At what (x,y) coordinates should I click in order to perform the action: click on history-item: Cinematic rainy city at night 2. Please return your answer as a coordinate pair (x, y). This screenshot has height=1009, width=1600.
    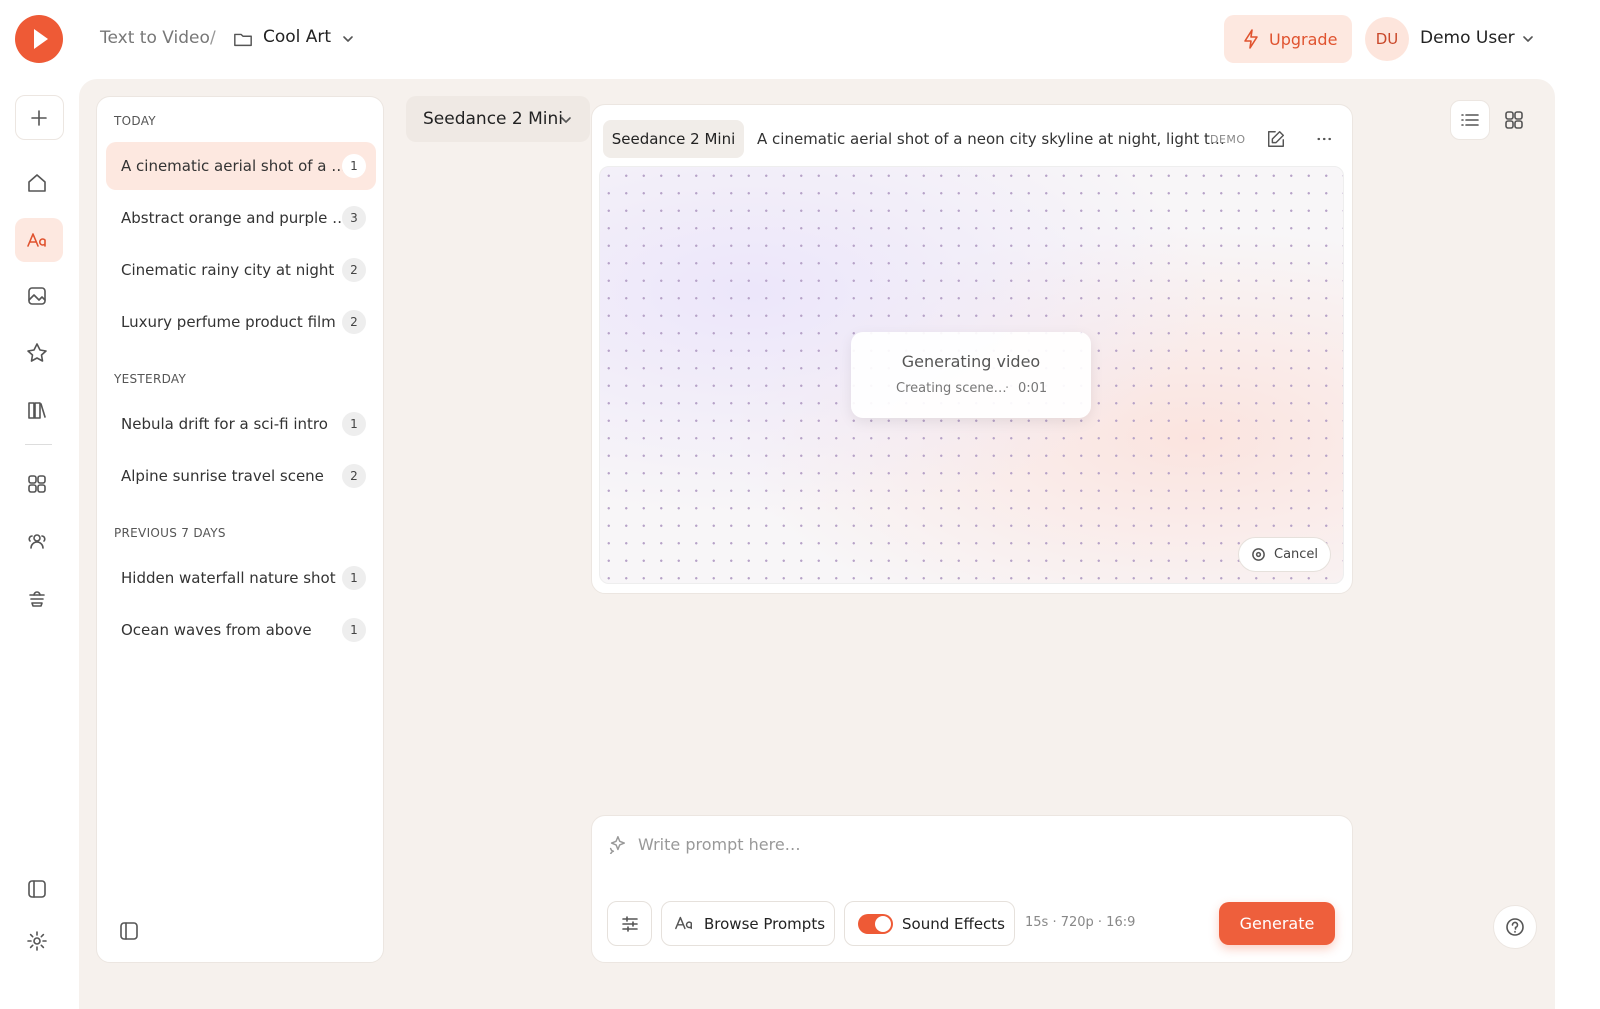
    Looking at the image, I should click on (241, 270).